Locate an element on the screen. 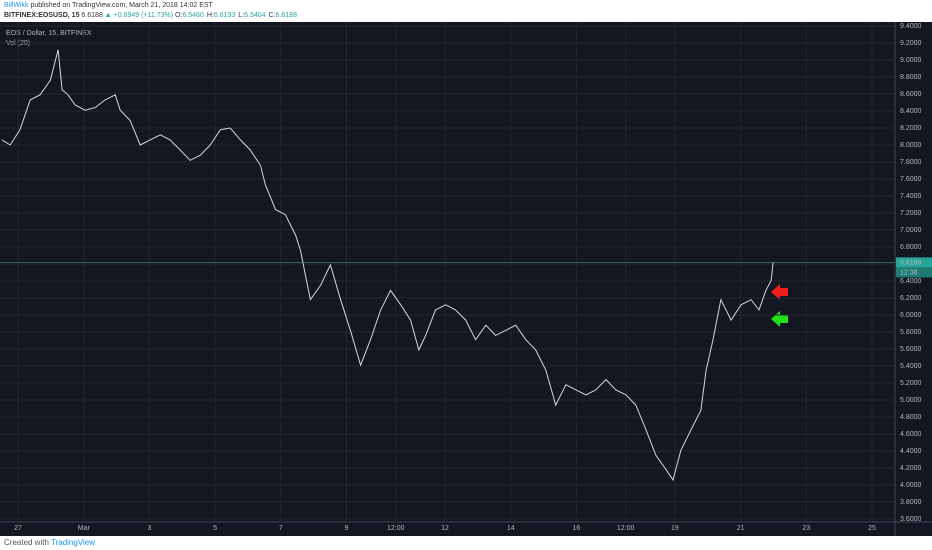 The width and height of the screenshot is (932, 550). countdown: 12:38 is located at coordinates (909, 272).